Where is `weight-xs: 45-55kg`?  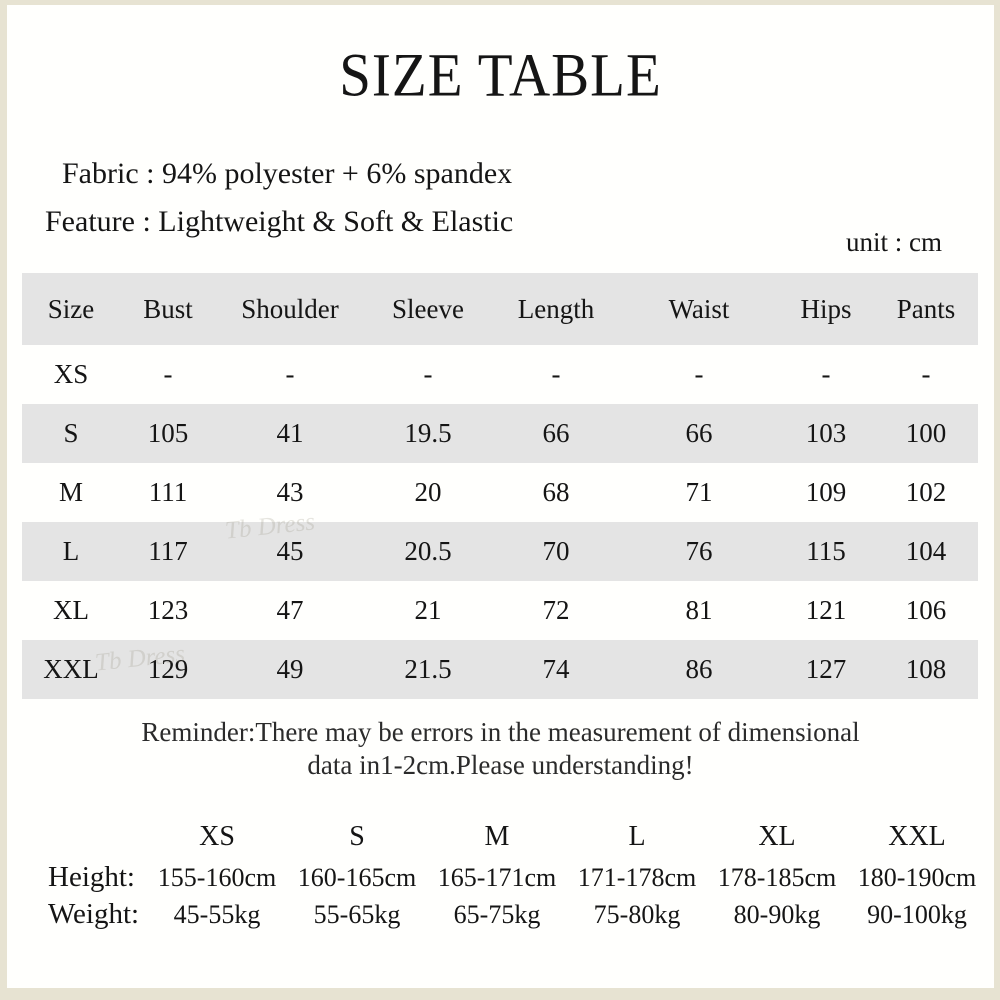 weight-xs: 45-55kg is located at coordinates (217, 914).